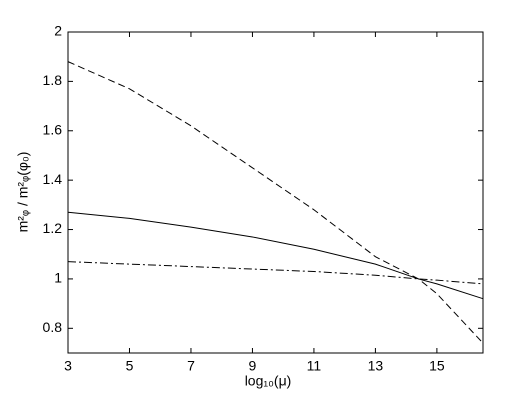 The height and width of the screenshot is (400, 532). Describe the element at coordinates (23, 192) in the screenshot. I see `y-axis-label: m²ᵩ / m²ᵩ(φ₀)` at that location.